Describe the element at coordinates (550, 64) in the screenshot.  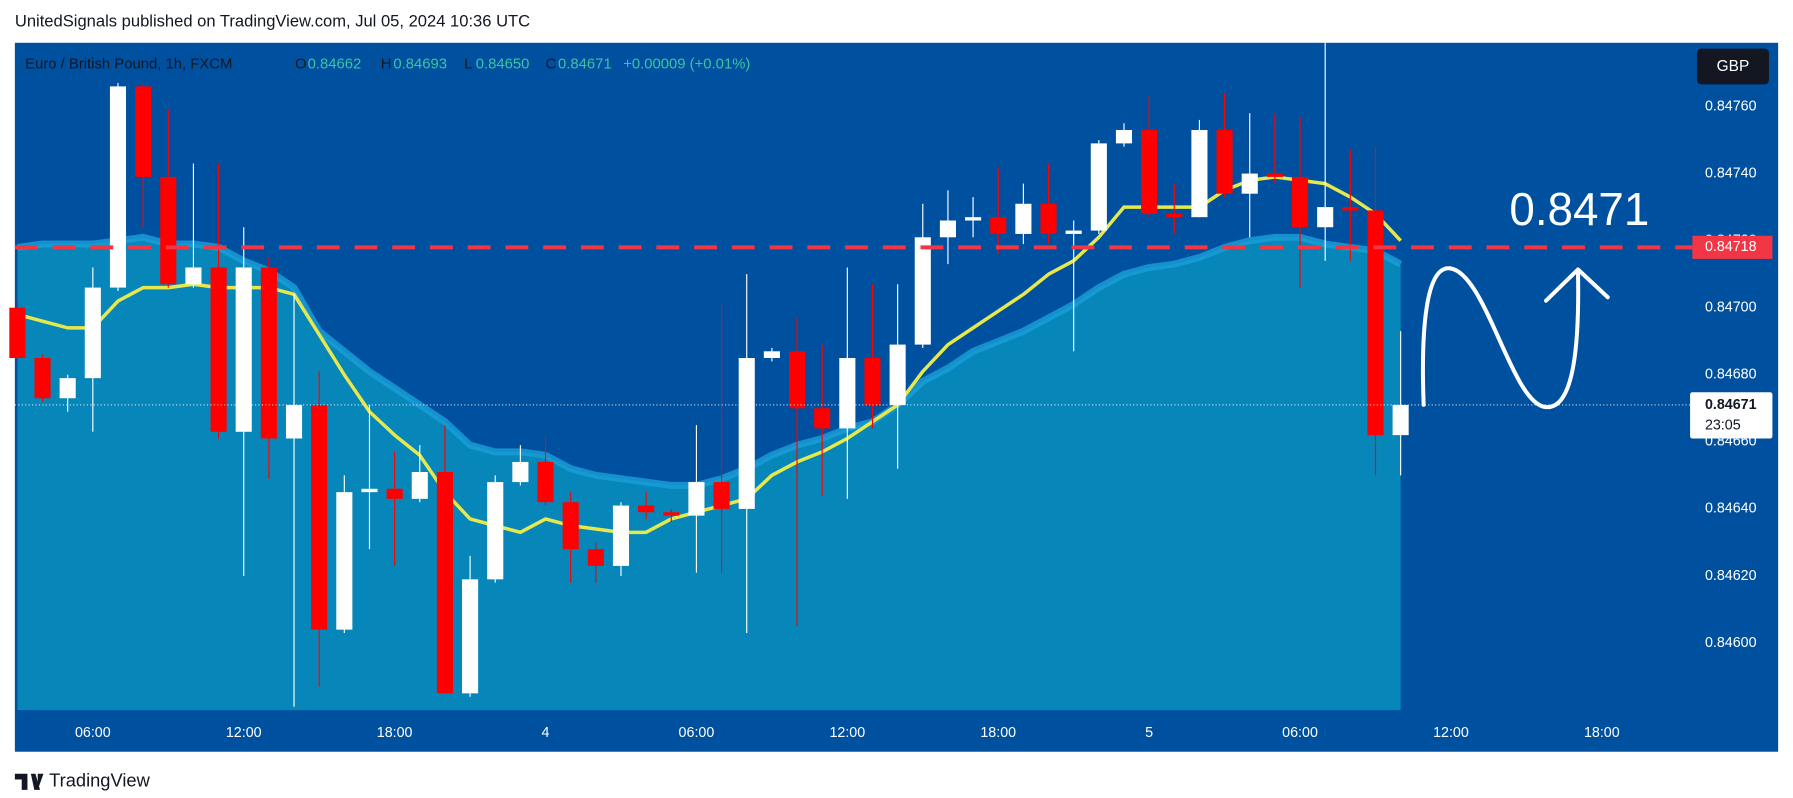
I see `legend-key: C` at that location.